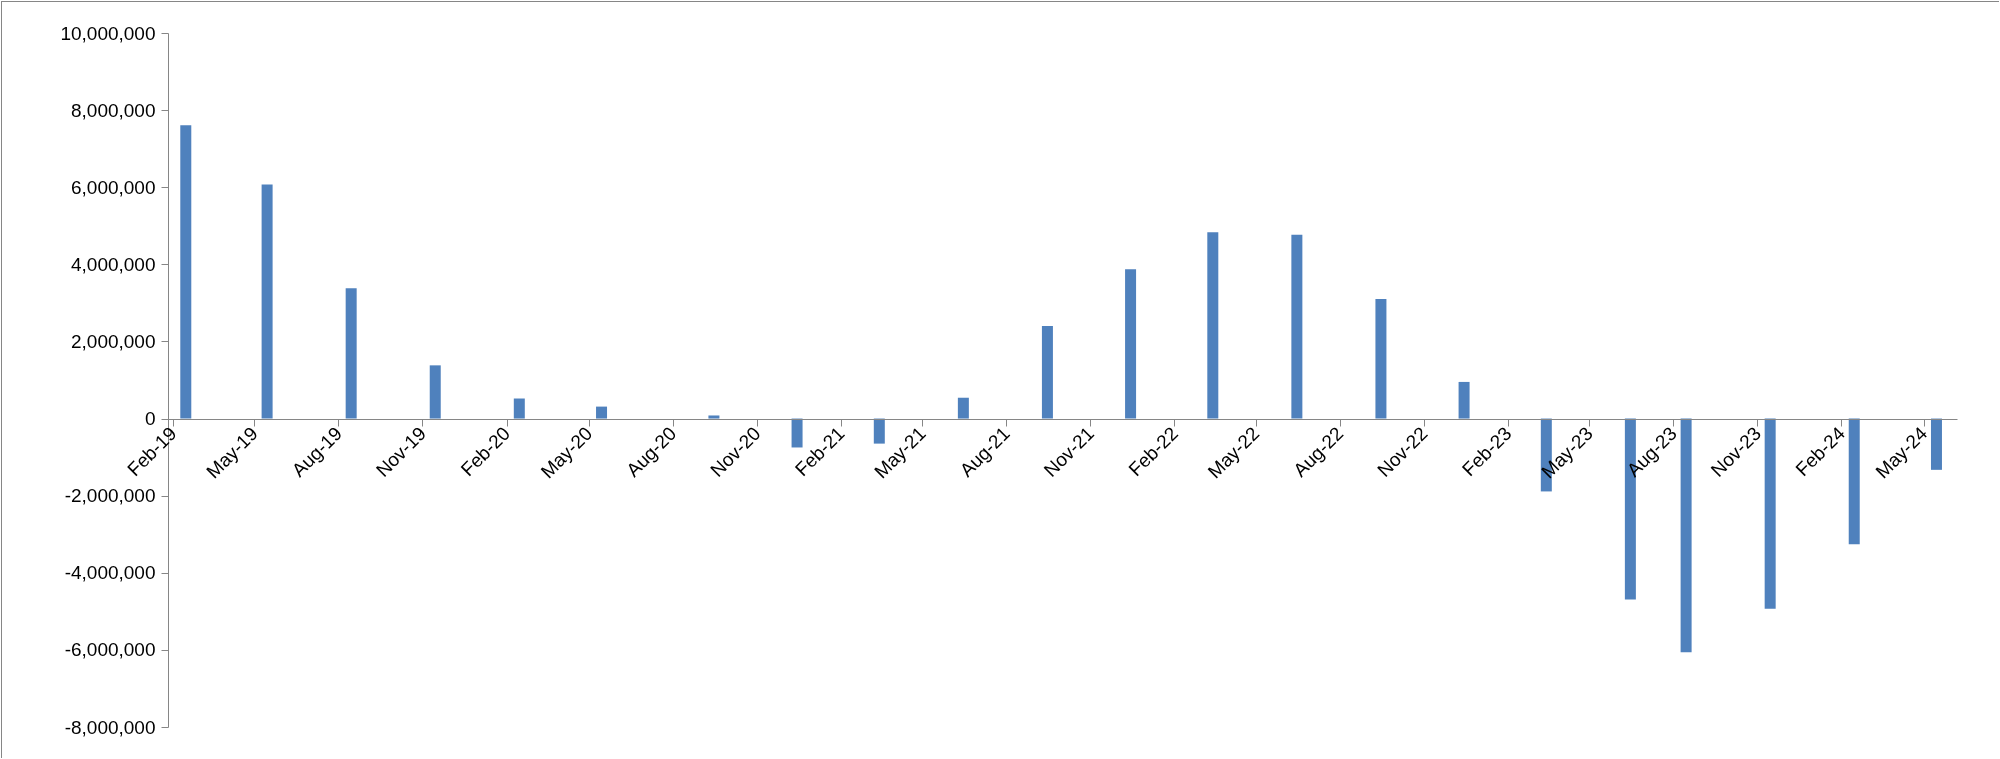  What do you see at coordinates (113, 187) in the screenshot?
I see `y-tick-label: 6,000,000` at bounding box center [113, 187].